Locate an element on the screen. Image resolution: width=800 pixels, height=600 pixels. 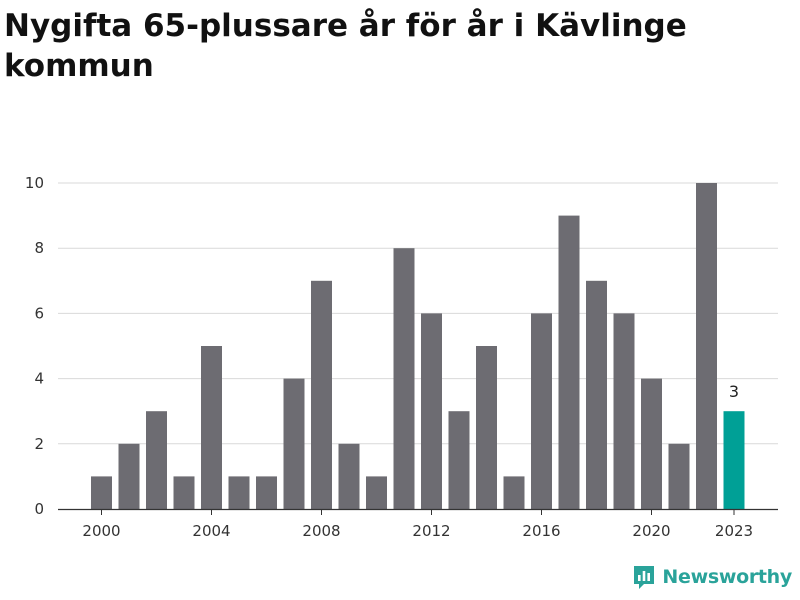
newsworthy-logo-icon is located at coordinates (644, 577).